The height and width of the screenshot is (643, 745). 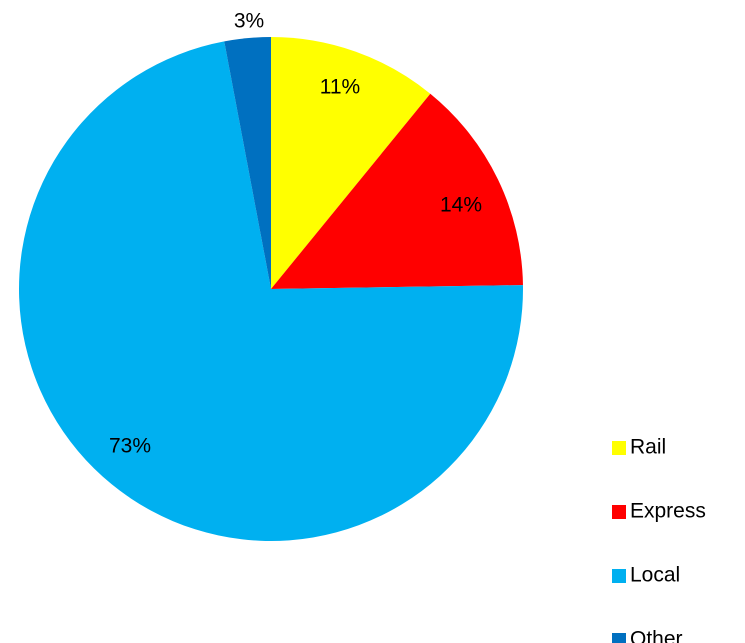 What do you see at coordinates (619, 512) in the screenshot?
I see `legend-swatch-express` at bounding box center [619, 512].